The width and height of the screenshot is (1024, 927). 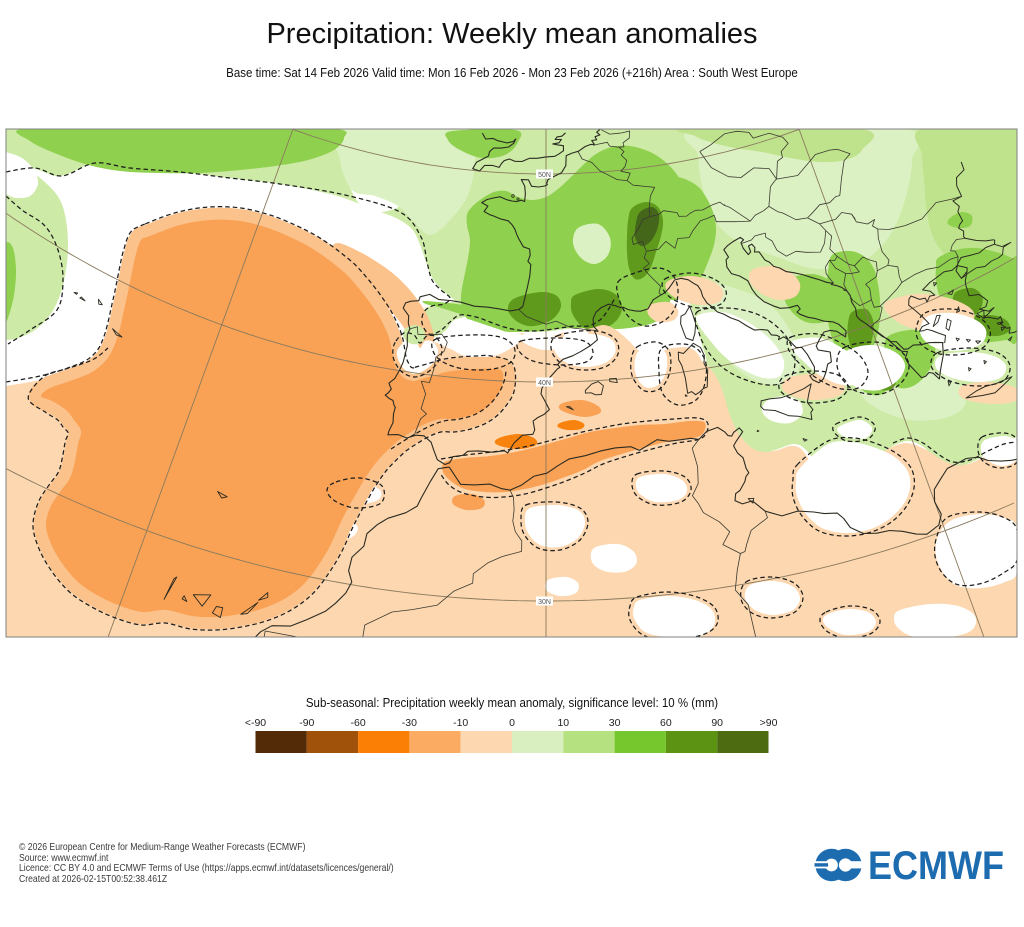 I want to click on svg-text: 90, so click(x=717, y=723).